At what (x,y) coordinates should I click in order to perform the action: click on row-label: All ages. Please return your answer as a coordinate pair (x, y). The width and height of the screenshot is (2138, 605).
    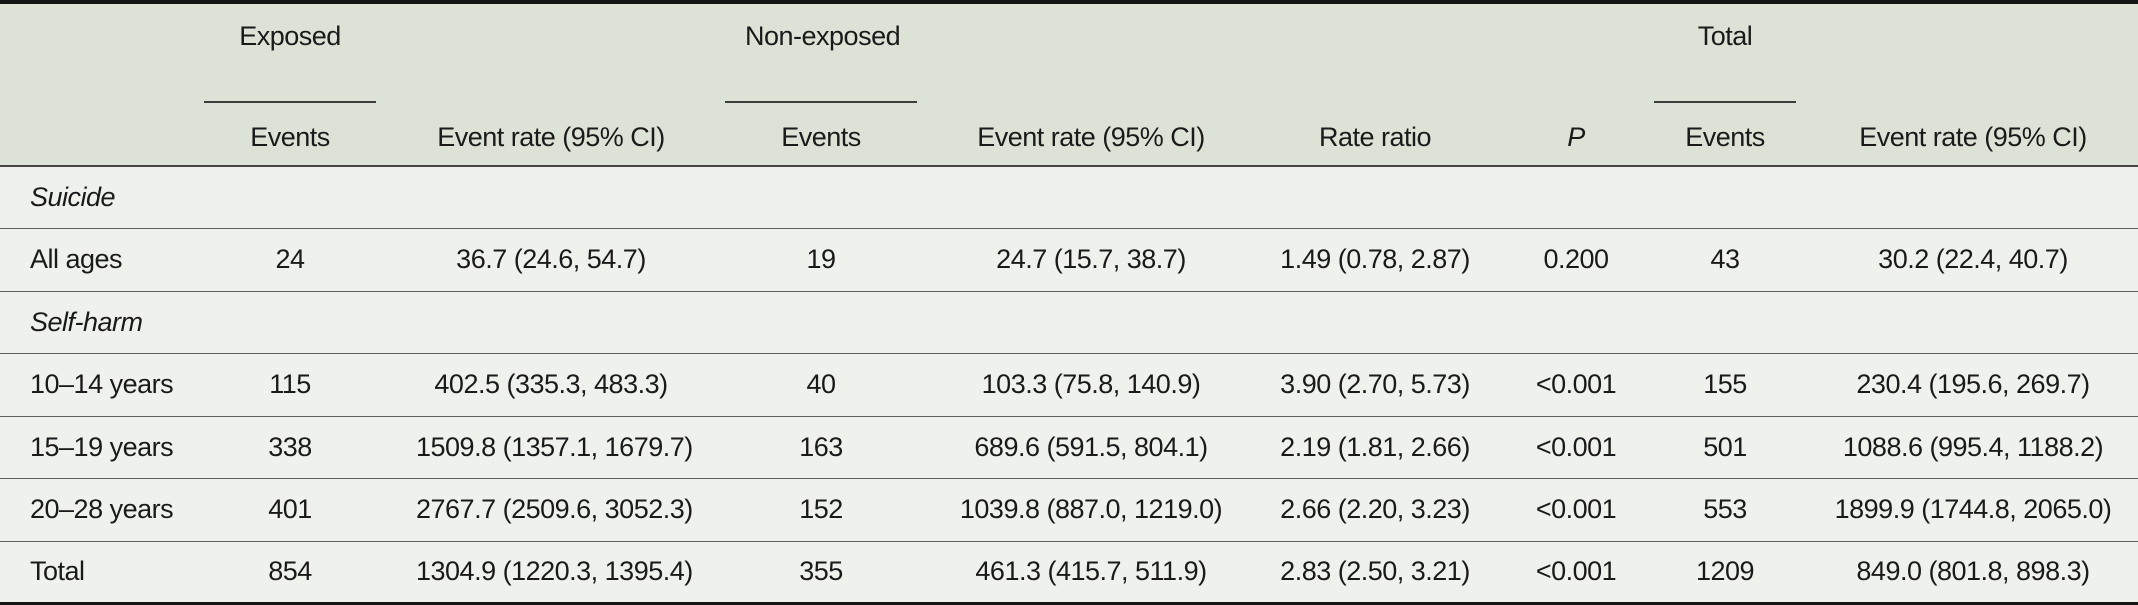
    Looking at the image, I should click on (76, 259).